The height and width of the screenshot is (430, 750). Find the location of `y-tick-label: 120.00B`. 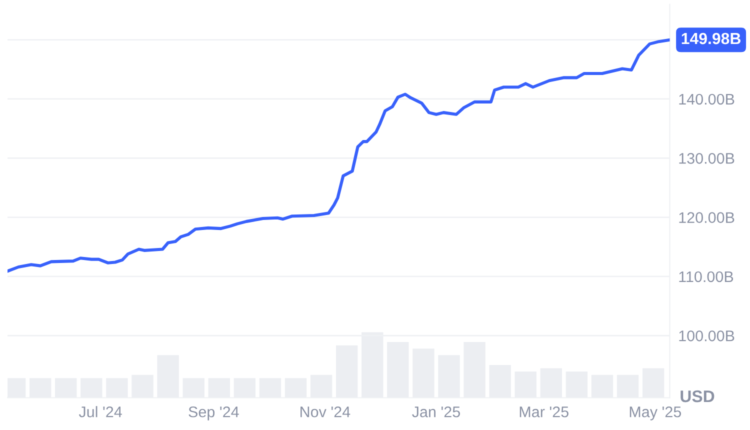

y-tick-label: 120.00B is located at coordinates (706, 217).